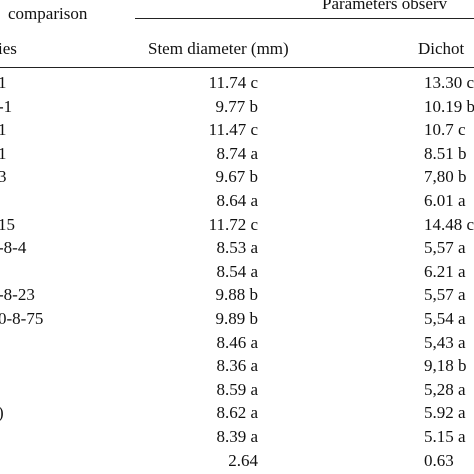  Describe the element at coordinates (237, 177) in the screenshot. I see `stem-diameter-cell: 9.67 b` at that location.